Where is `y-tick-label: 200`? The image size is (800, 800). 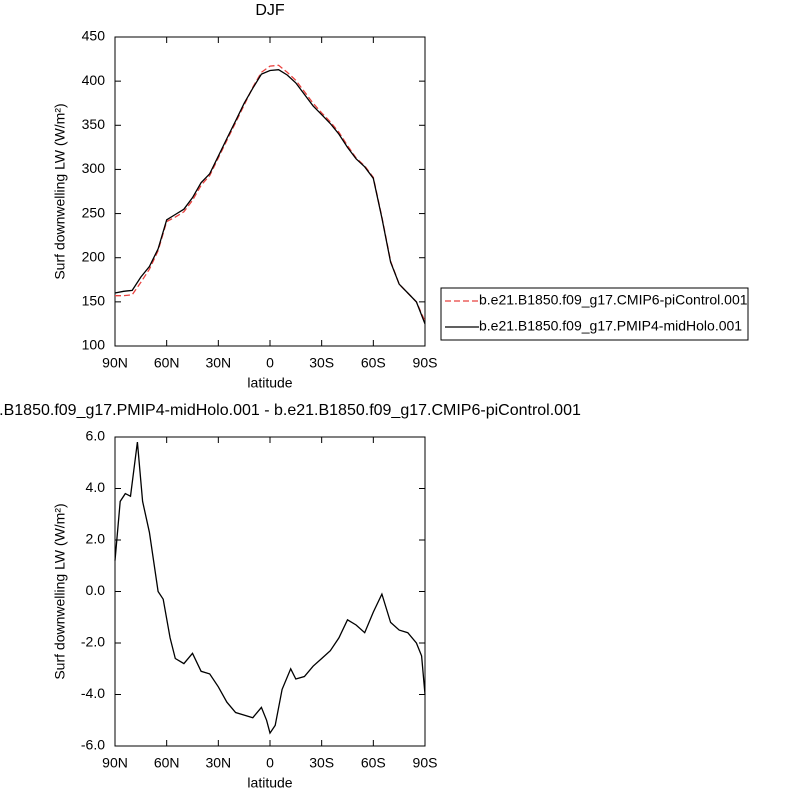
y-tick-label: 200 is located at coordinates (94, 256).